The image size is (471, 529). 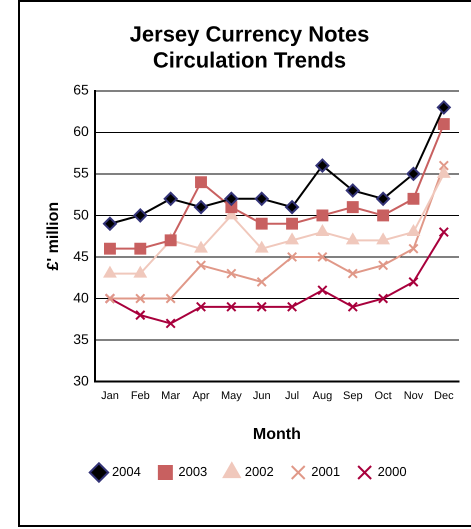 I want to click on y-axis-title: £' million, so click(x=53, y=236).